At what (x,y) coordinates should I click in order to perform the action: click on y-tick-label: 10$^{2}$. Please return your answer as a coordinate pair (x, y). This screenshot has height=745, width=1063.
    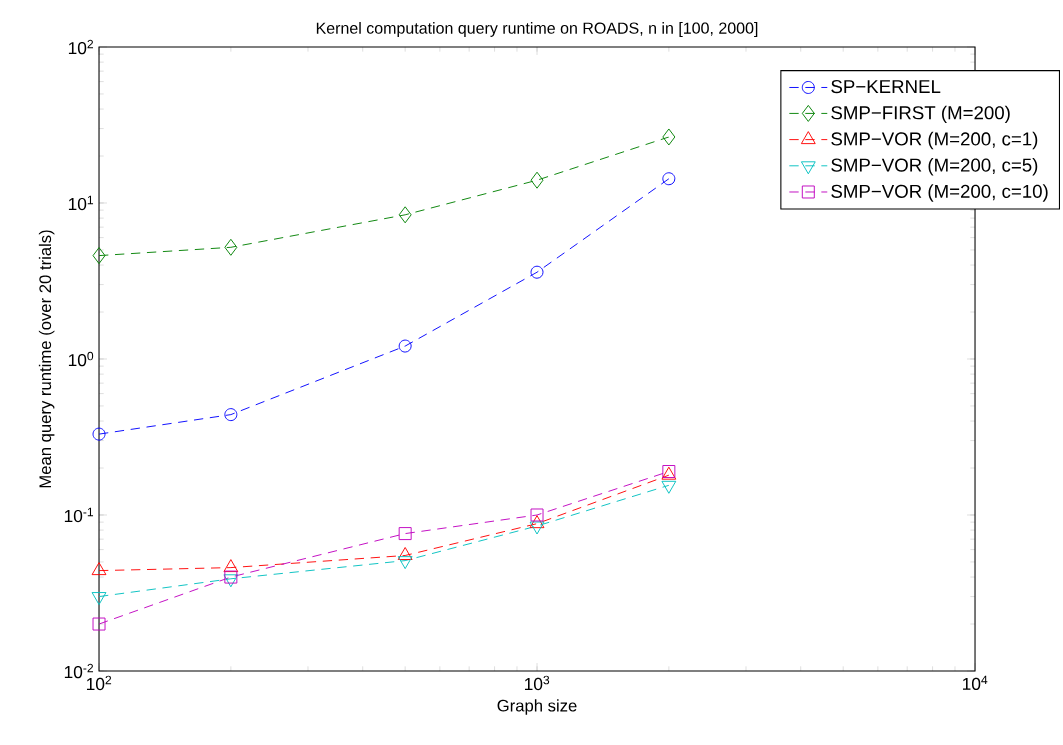
    Looking at the image, I should click on (81, 47).